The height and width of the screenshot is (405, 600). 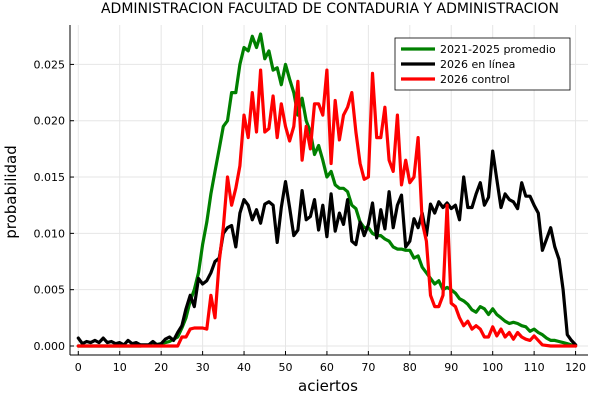 I want to click on x-ticks: 0 10 20 30 40 50 60 70 80 90 100 110 120, so click(x=330, y=362).